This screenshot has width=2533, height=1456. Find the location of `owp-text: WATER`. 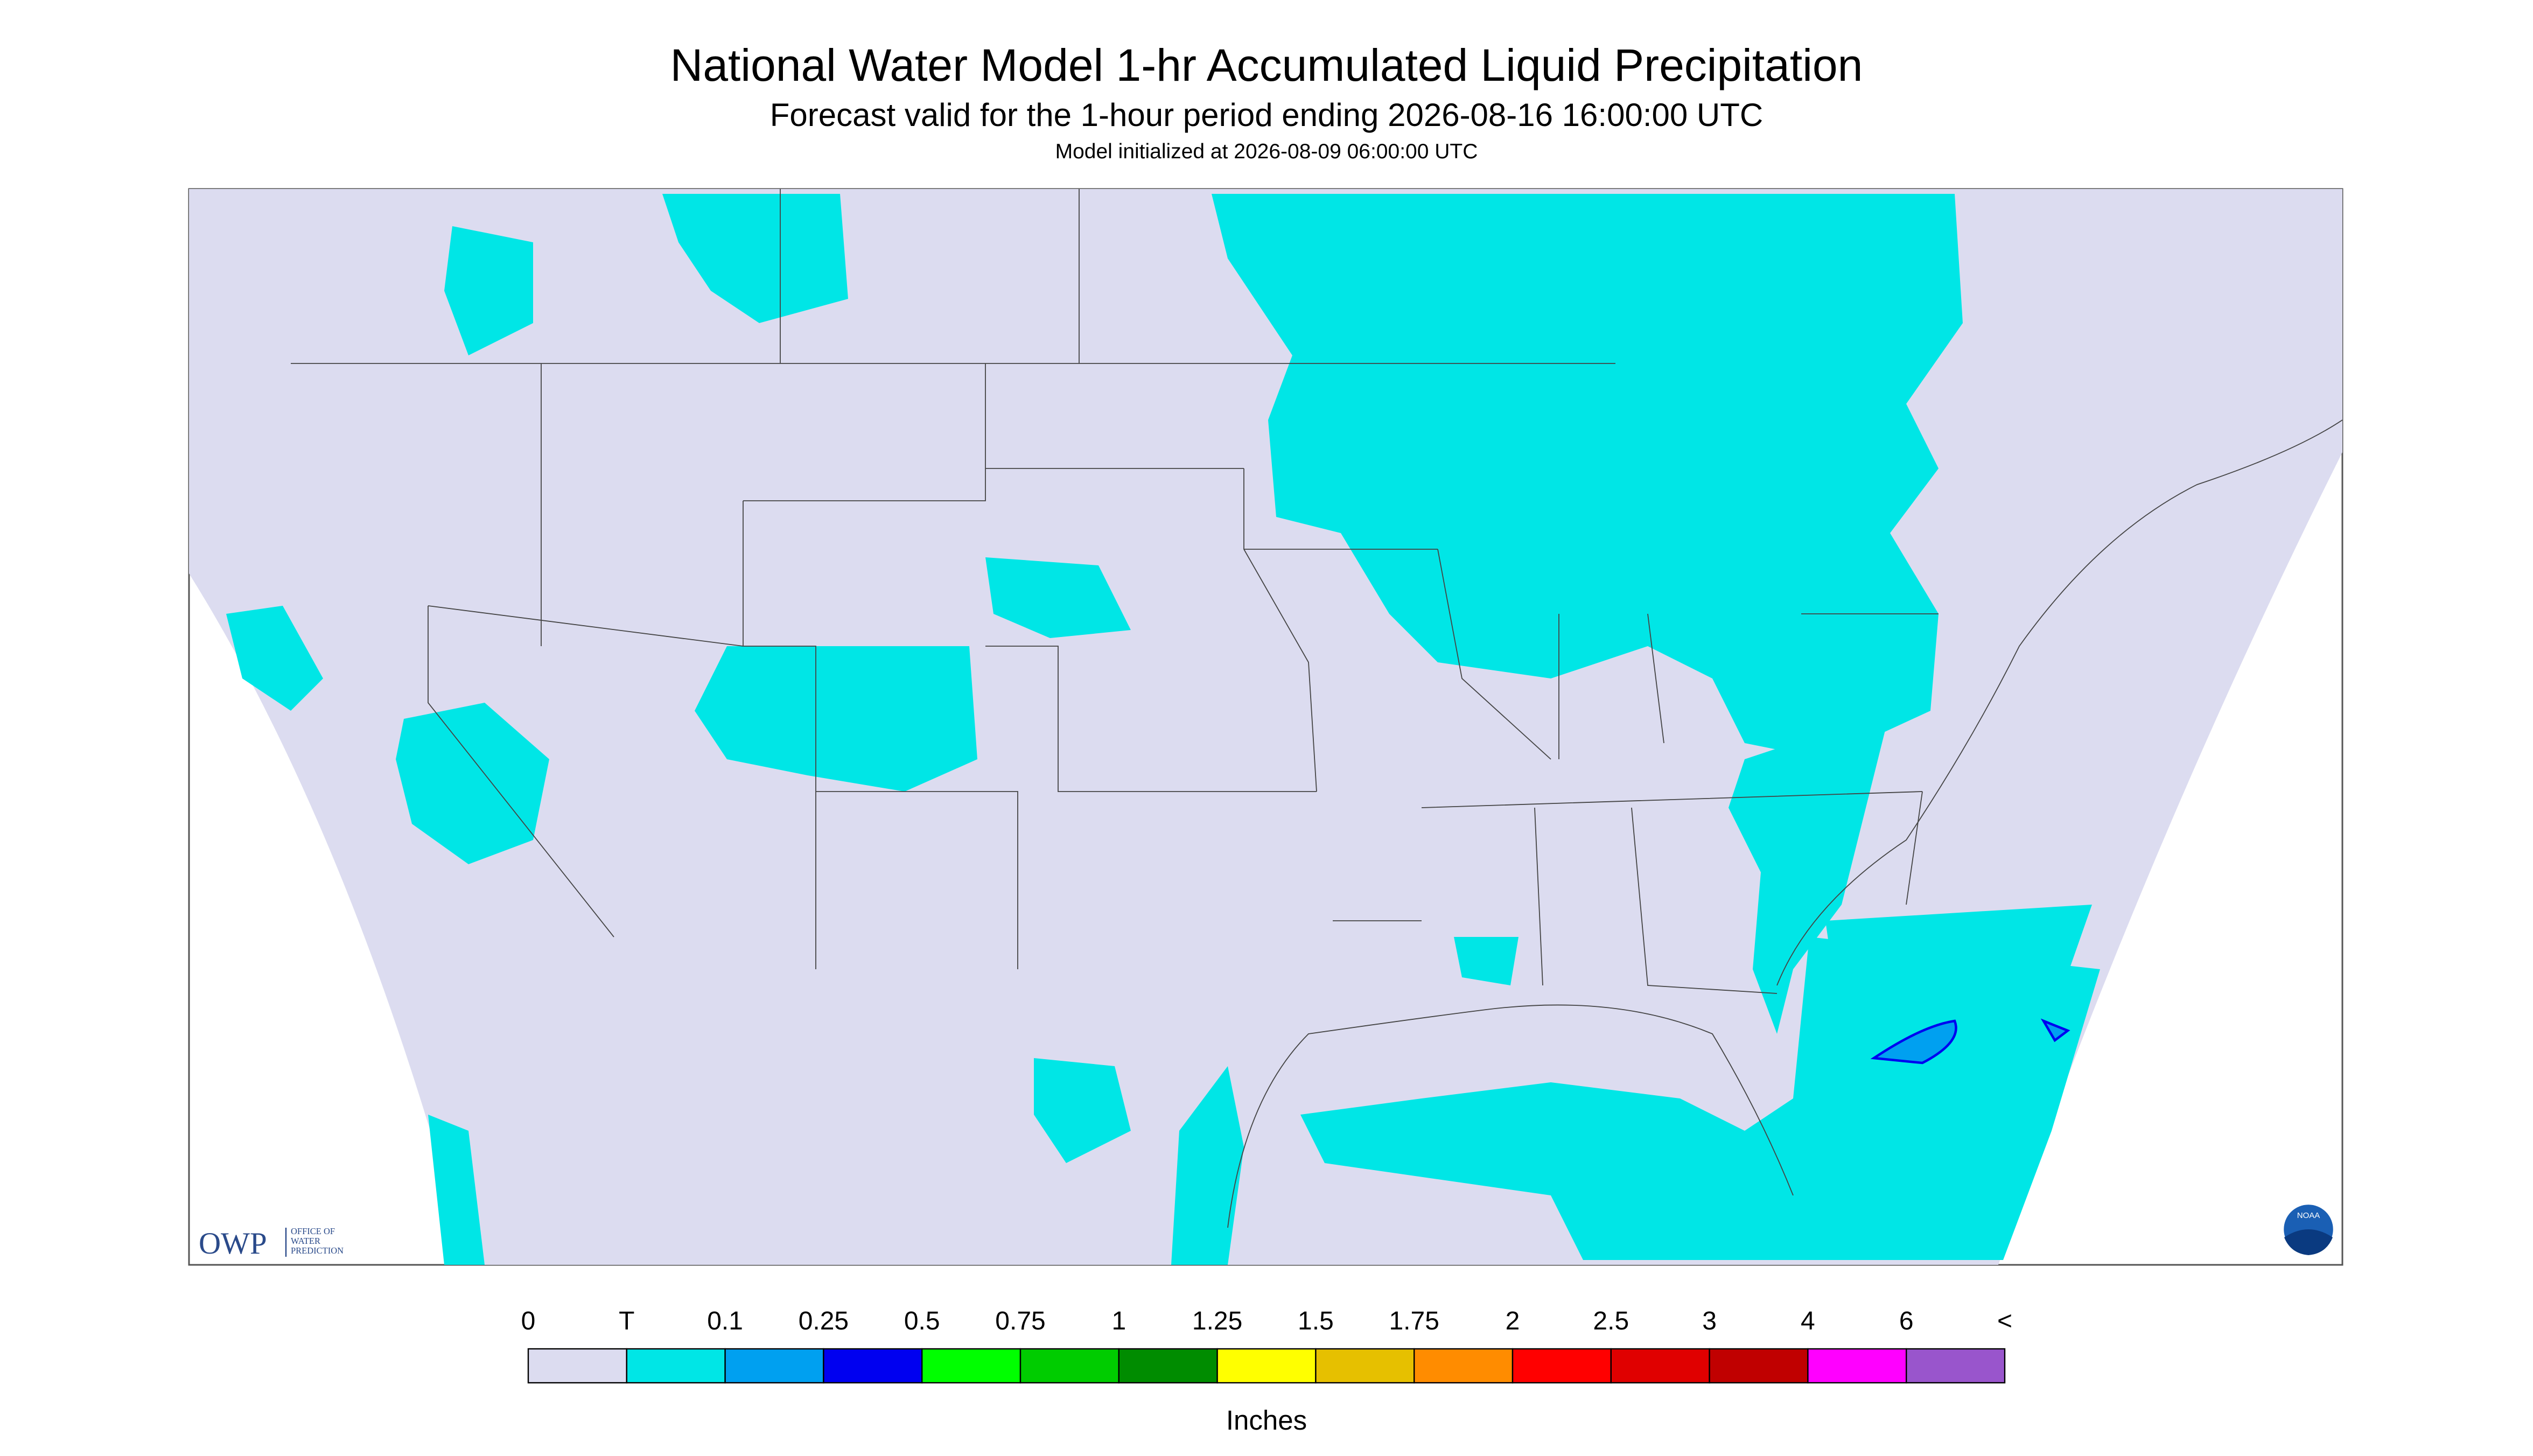

owp-text: WATER is located at coordinates (305, 1241).